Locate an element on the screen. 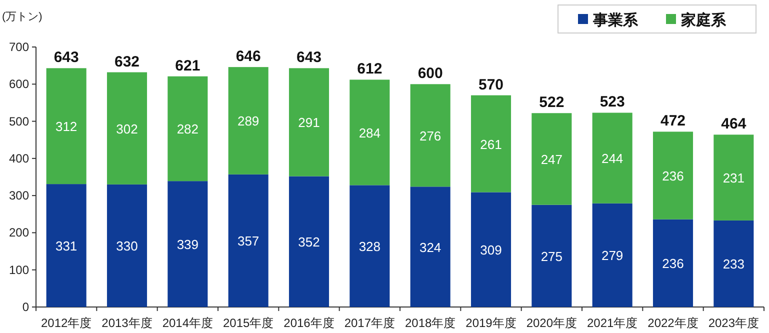 This screenshot has height=333, width=769. y-tick-label: 300 is located at coordinates (19, 195).